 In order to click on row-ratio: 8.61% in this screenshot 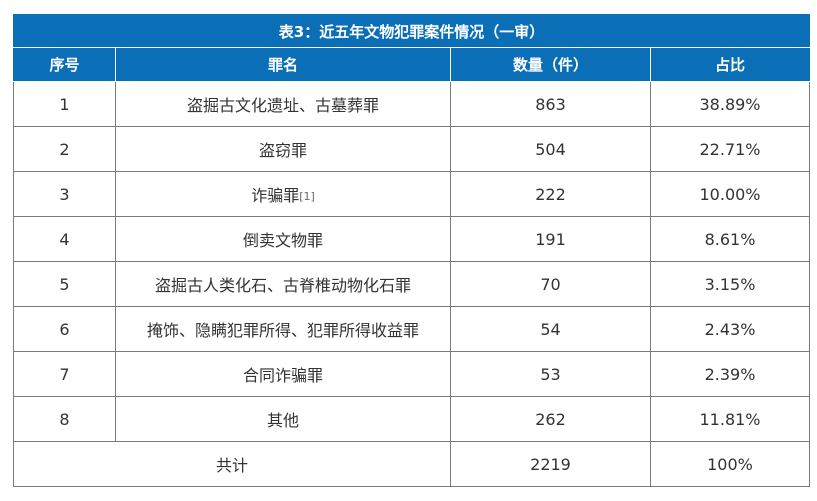, I will do `click(730, 239)`.